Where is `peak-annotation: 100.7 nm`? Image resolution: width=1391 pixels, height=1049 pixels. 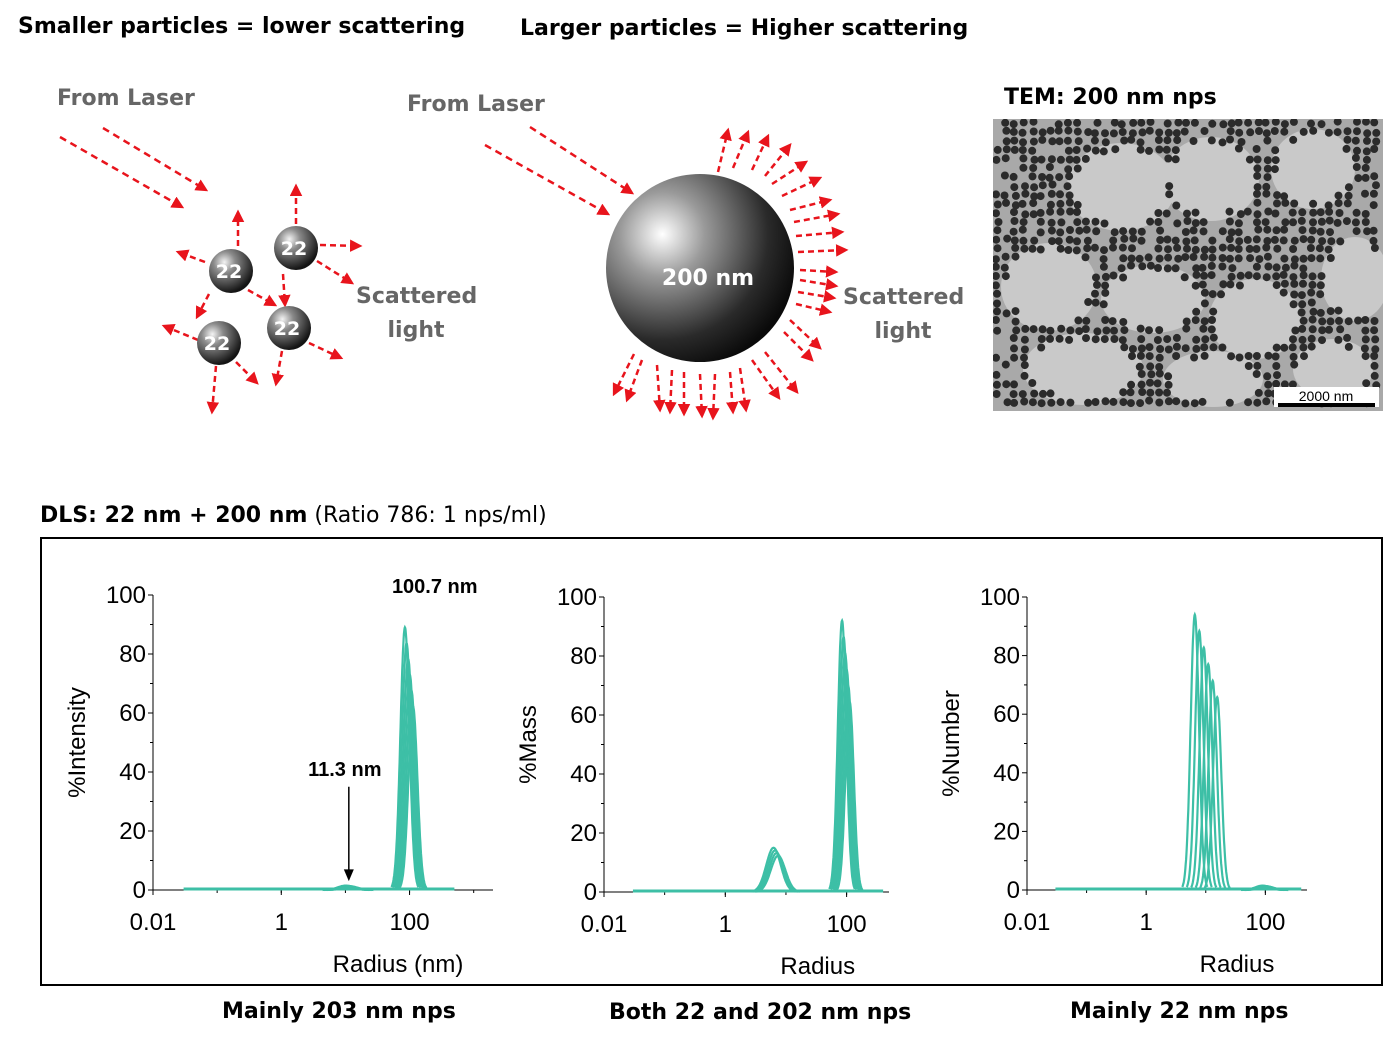
peak-annotation: 100.7 nm is located at coordinates (435, 587).